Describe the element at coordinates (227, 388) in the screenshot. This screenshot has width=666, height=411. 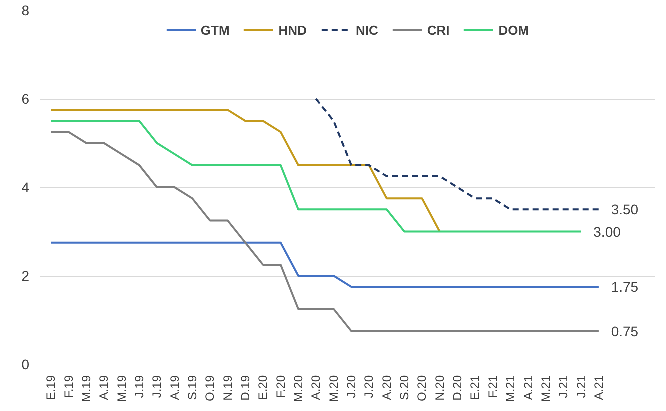
I see `x-tick-label: N.19` at that location.